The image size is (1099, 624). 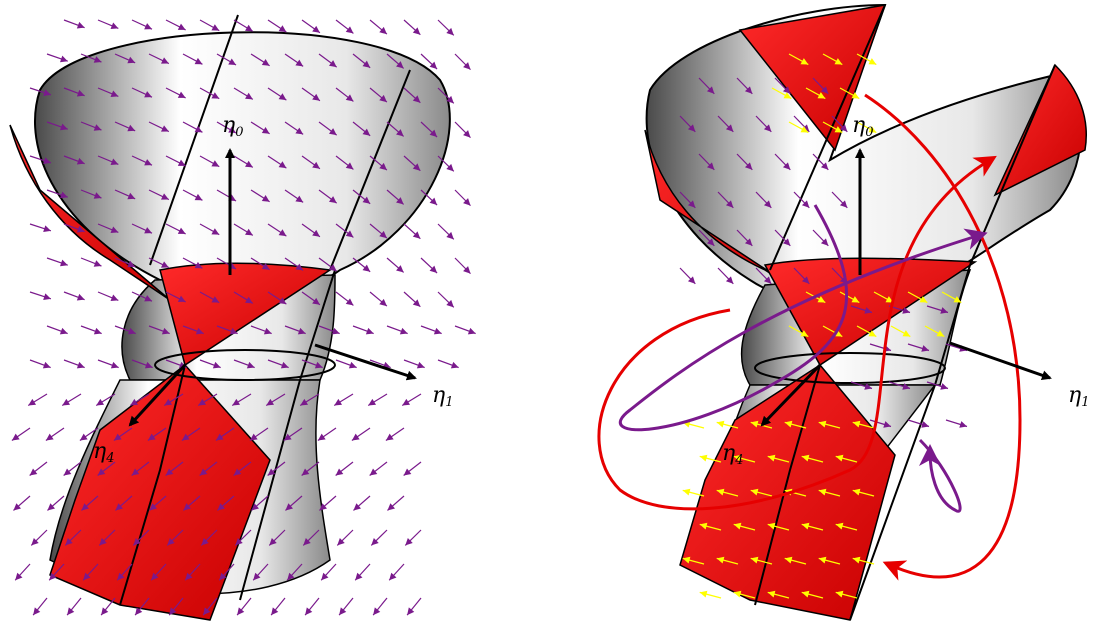 I want to click on eta1-axis, so click(x=365, y=362).